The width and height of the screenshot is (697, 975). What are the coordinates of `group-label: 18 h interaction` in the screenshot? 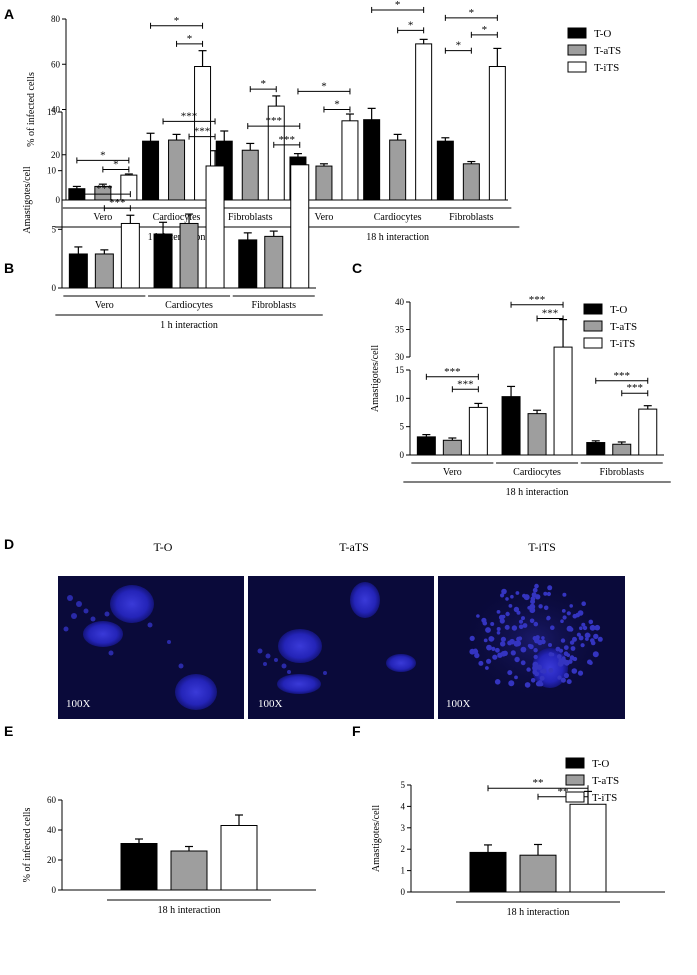 It's located at (189, 910).